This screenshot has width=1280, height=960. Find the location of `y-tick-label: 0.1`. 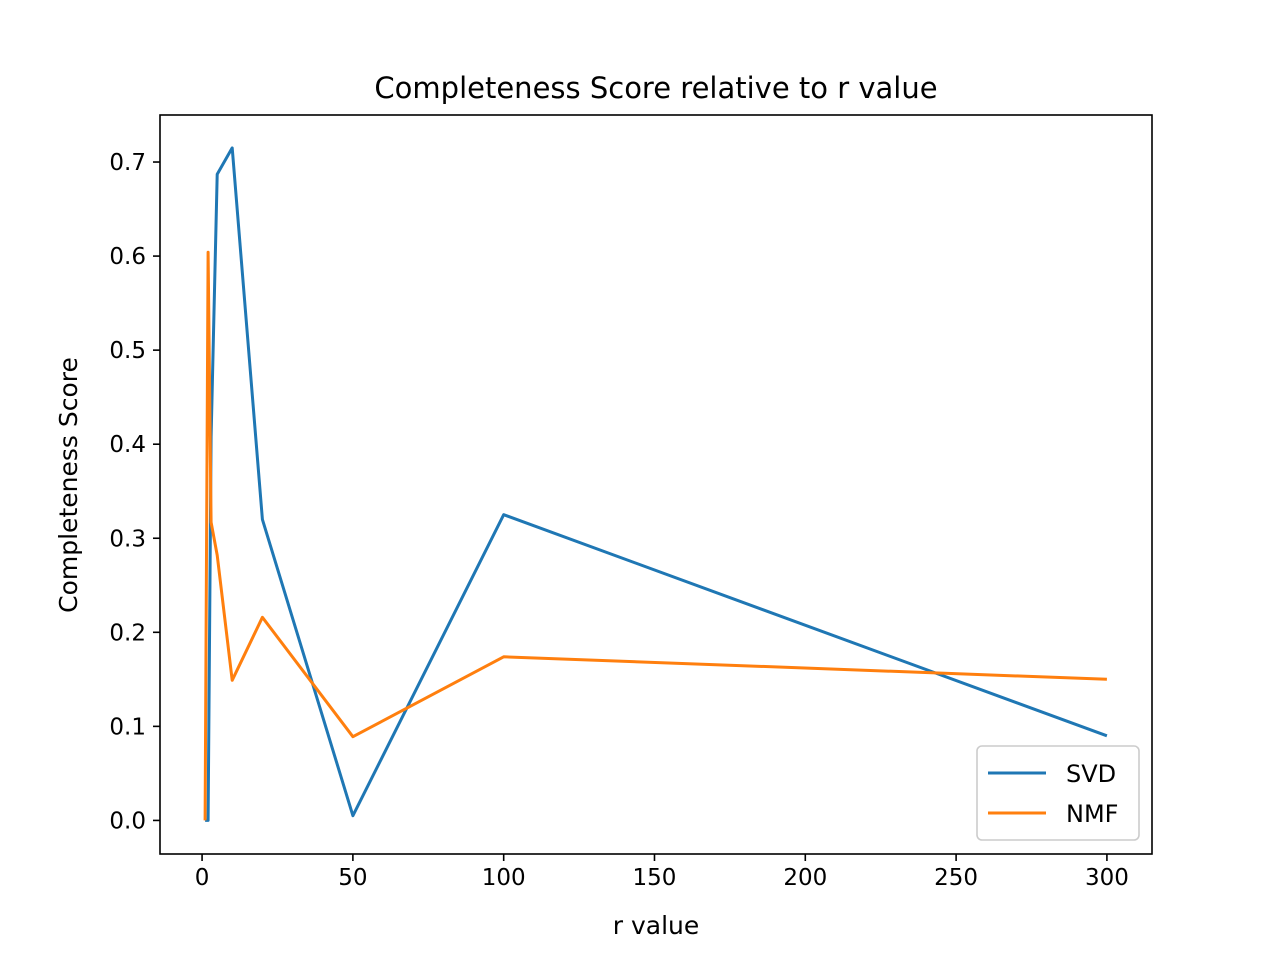

y-tick-label: 0.1 is located at coordinates (127, 727).